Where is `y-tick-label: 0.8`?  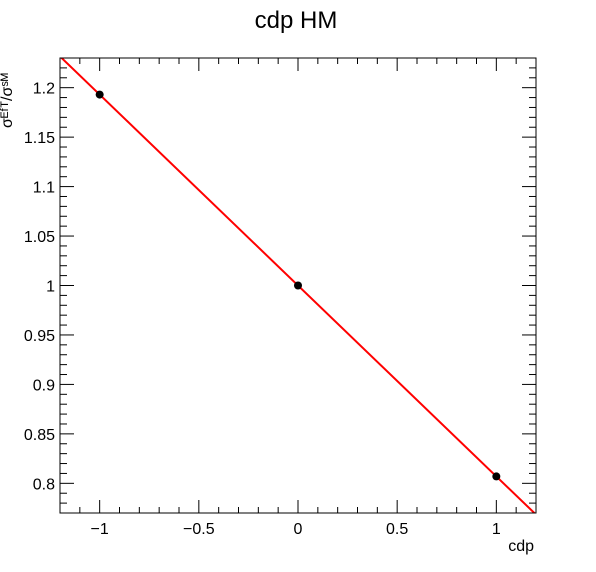
y-tick-label: 0.8 is located at coordinates (44, 484).